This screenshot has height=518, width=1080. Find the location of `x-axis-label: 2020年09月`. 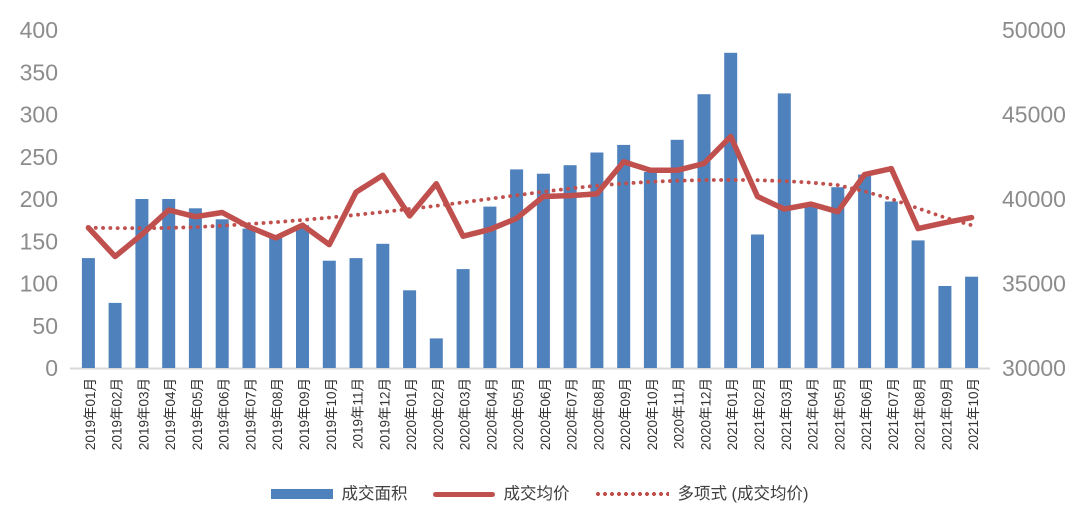

x-axis-label: 2020年09月 is located at coordinates (625, 414).